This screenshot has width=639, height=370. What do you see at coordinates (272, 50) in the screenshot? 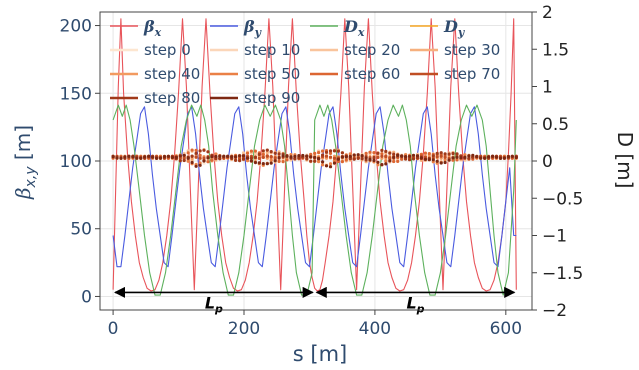
I see `legend-label: step 10` at bounding box center [272, 50].